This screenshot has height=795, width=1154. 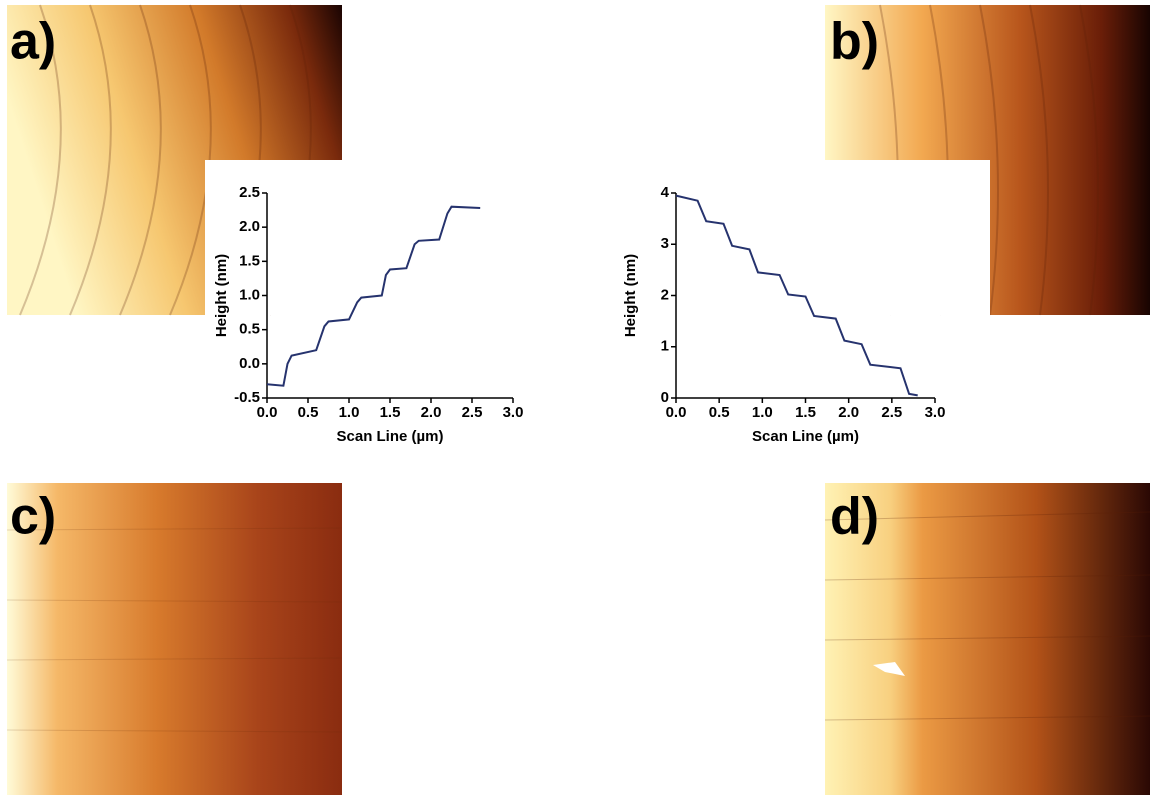 I want to click on y-tick-label: 3, so click(x=665, y=243).